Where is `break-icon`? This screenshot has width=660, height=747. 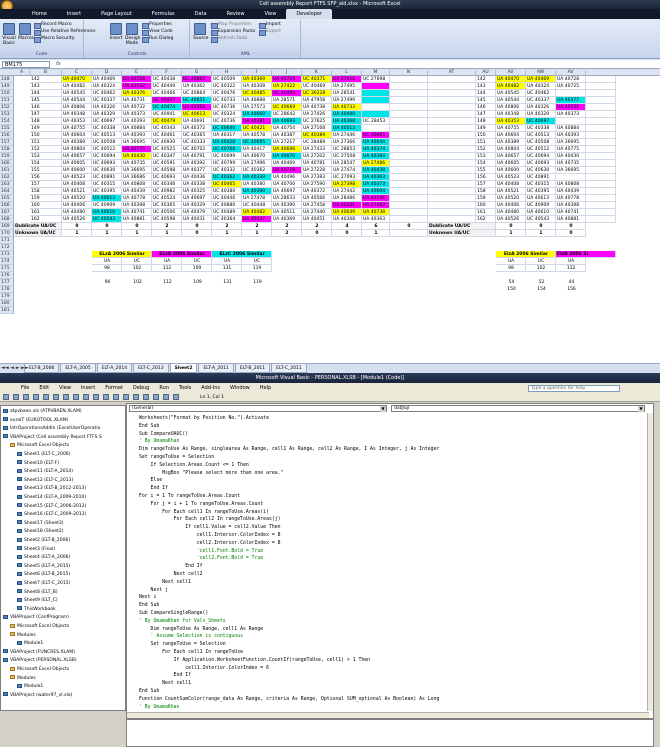 break-icon is located at coordinates (106, 397).